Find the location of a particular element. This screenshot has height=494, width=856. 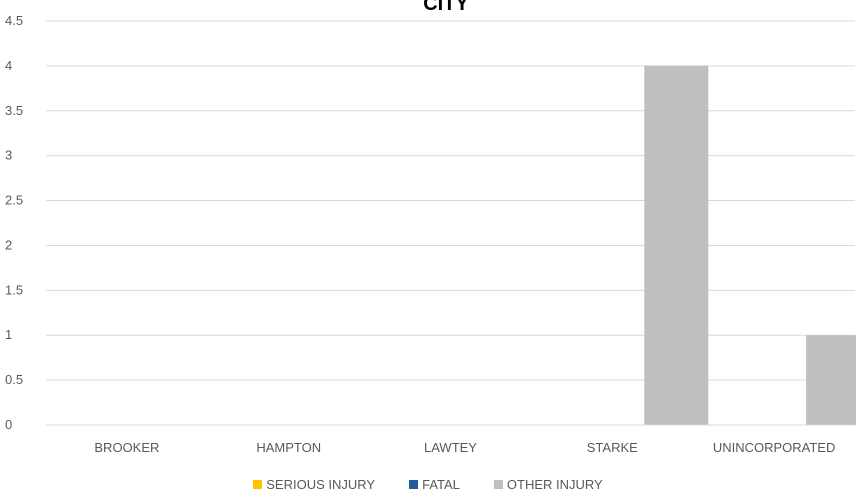

y-tick-label: 1.5 is located at coordinates (14, 289).